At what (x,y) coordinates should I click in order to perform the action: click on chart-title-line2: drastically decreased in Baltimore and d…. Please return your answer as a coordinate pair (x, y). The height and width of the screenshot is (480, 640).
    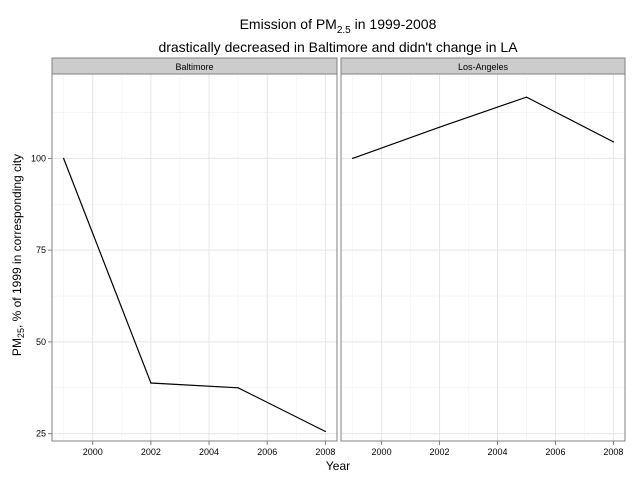
    Looking at the image, I should click on (338, 47).